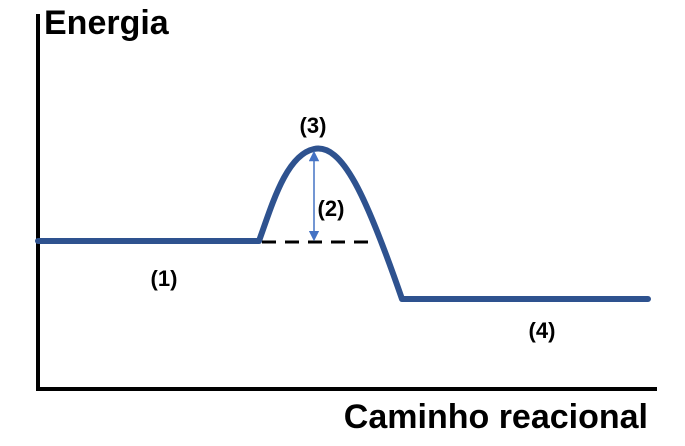  Describe the element at coordinates (496, 417) in the screenshot. I see `x-axis-title: Caminho reacional` at that location.